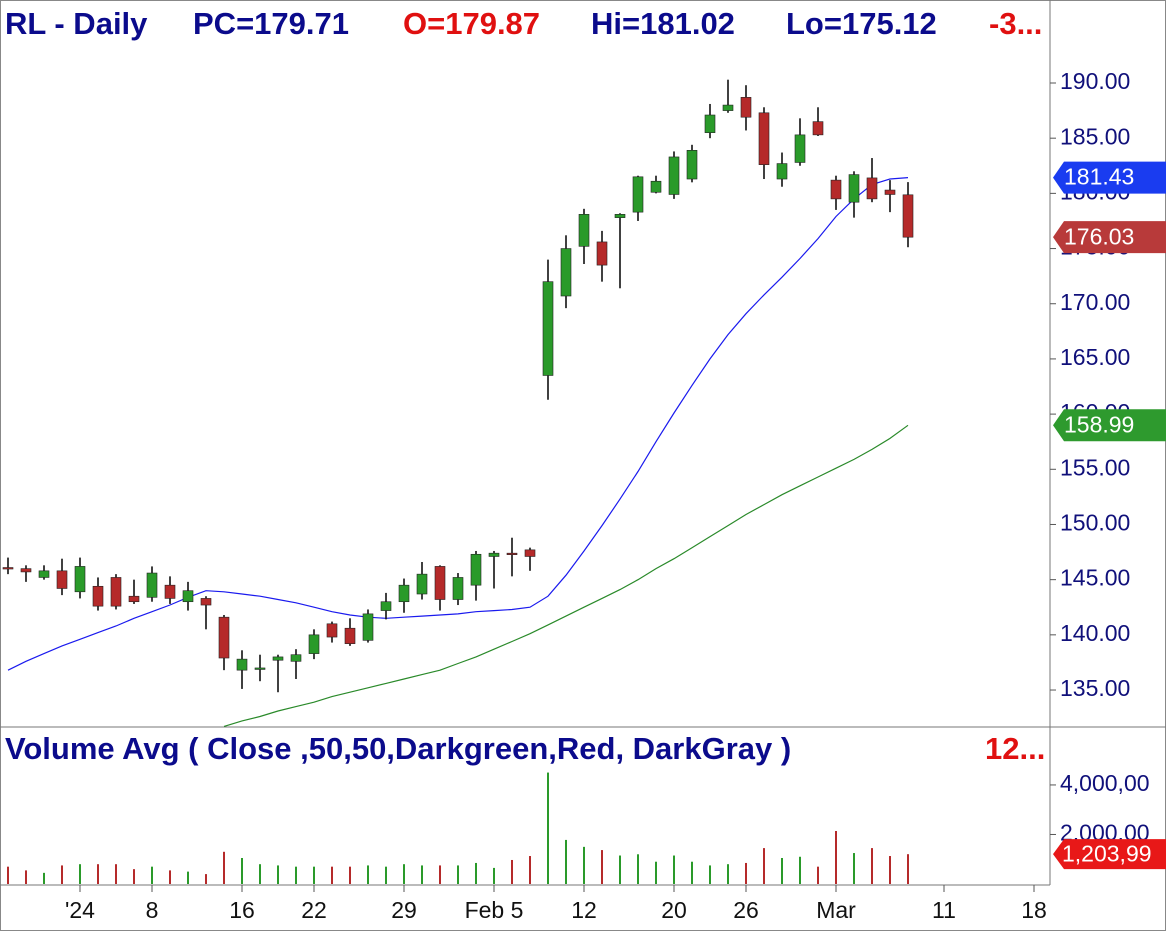 The height and width of the screenshot is (931, 1166). What do you see at coordinates (404, 910) in the screenshot?
I see `x-tick-label: 29` at bounding box center [404, 910].